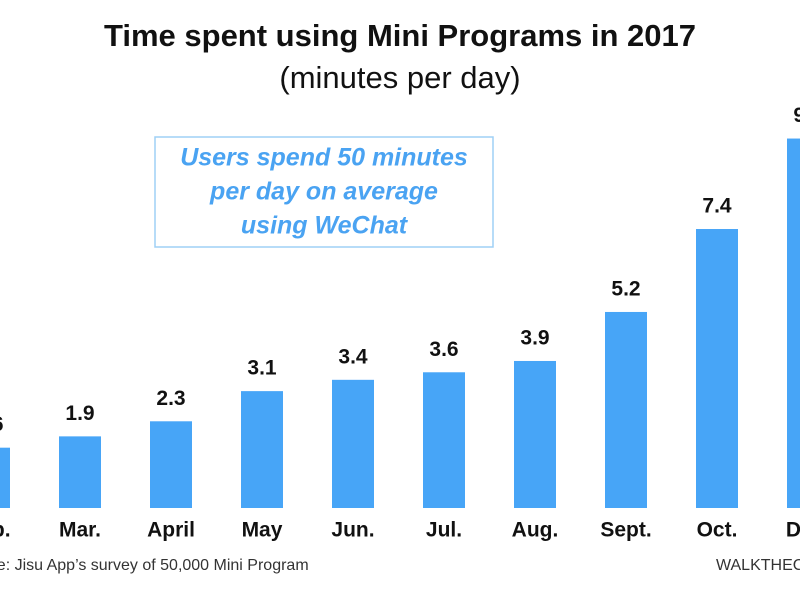  What do you see at coordinates (171, 530) in the screenshot?
I see `x-tick-label: April` at bounding box center [171, 530].